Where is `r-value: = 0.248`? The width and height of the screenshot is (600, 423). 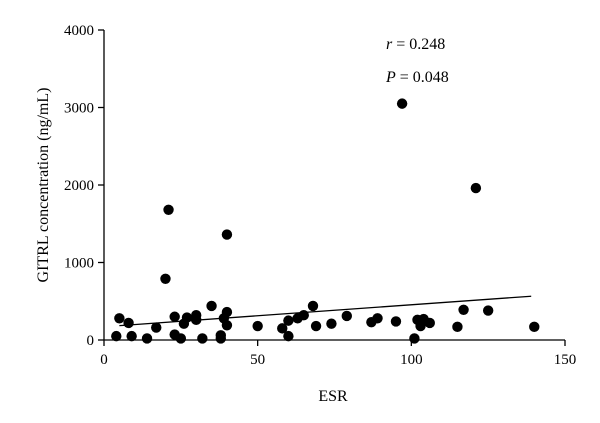
r-value: = 0.248 is located at coordinates (418, 44).